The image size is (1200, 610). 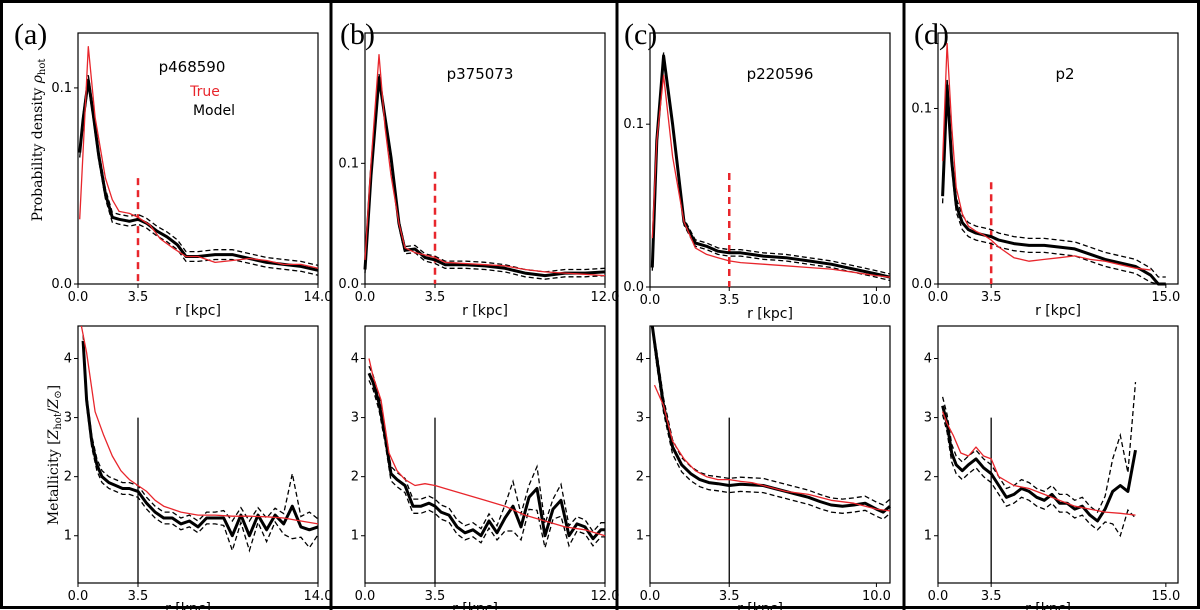 What do you see at coordinates (355, 418) in the screenshot?
I see `metal-ytick-label: 3` at bounding box center [355, 418].